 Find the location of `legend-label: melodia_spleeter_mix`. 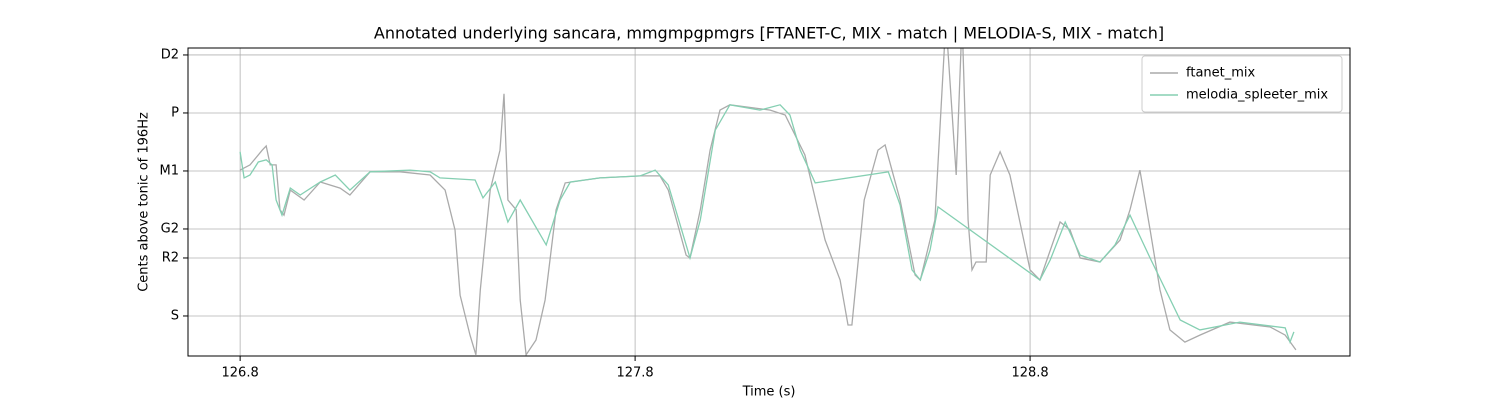

legend-label: melodia_spleeter_mix is located at coordinates (1257, 95).